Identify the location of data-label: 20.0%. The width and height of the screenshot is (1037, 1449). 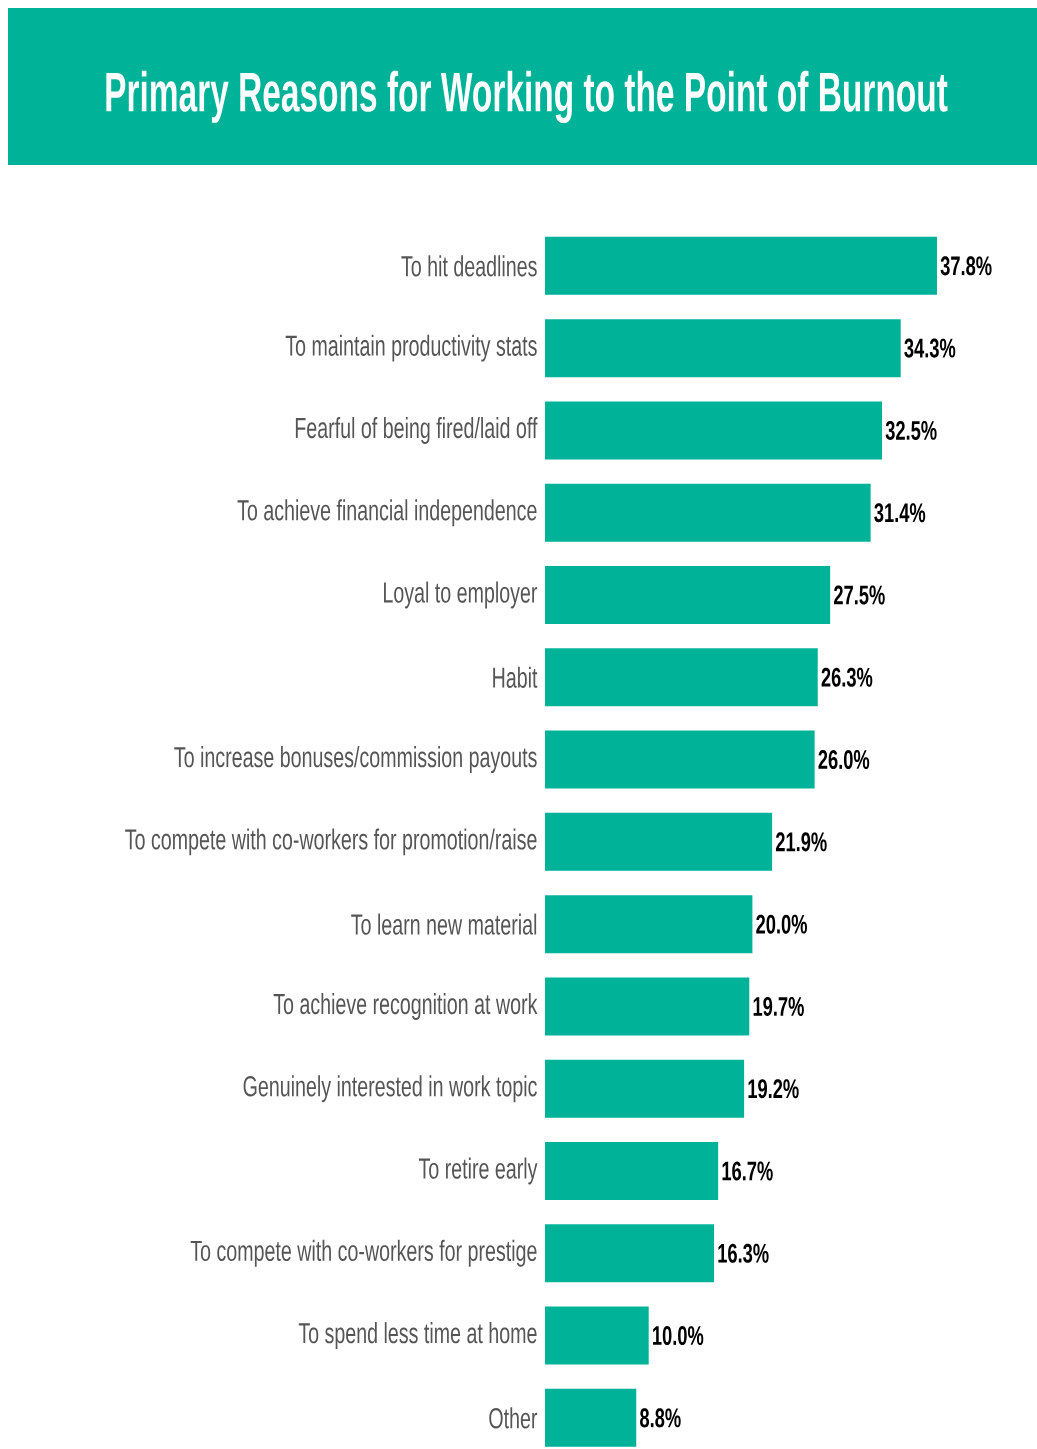
(781, 924).